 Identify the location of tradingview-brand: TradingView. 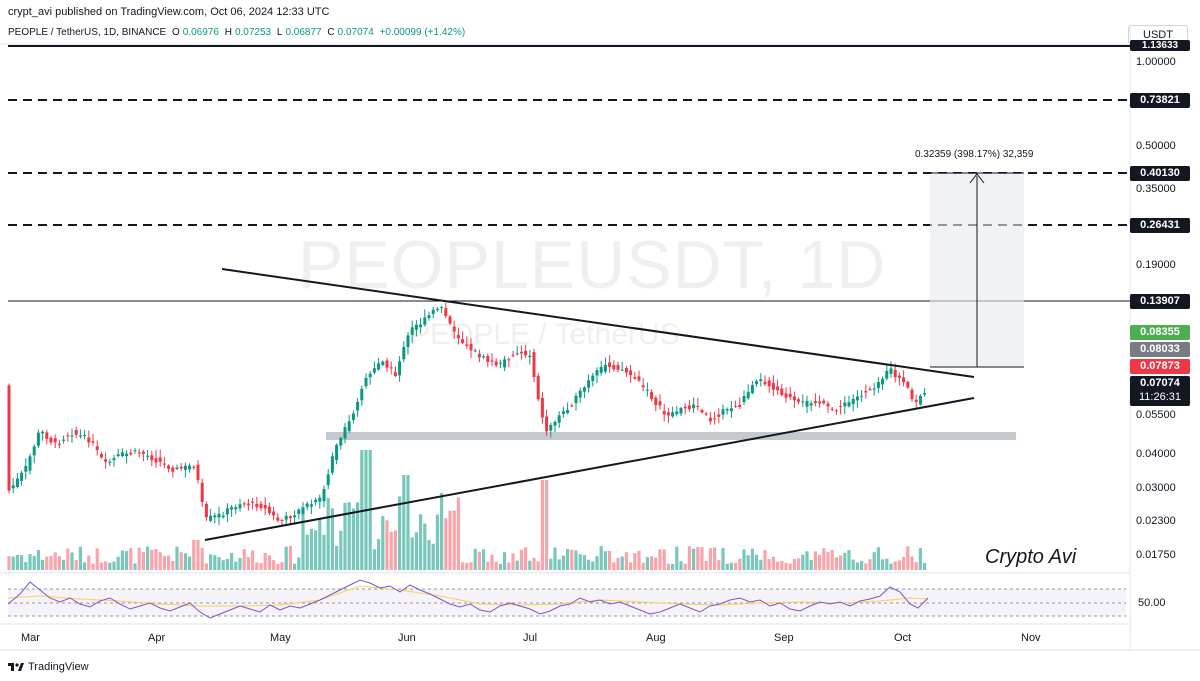
(48, 667).